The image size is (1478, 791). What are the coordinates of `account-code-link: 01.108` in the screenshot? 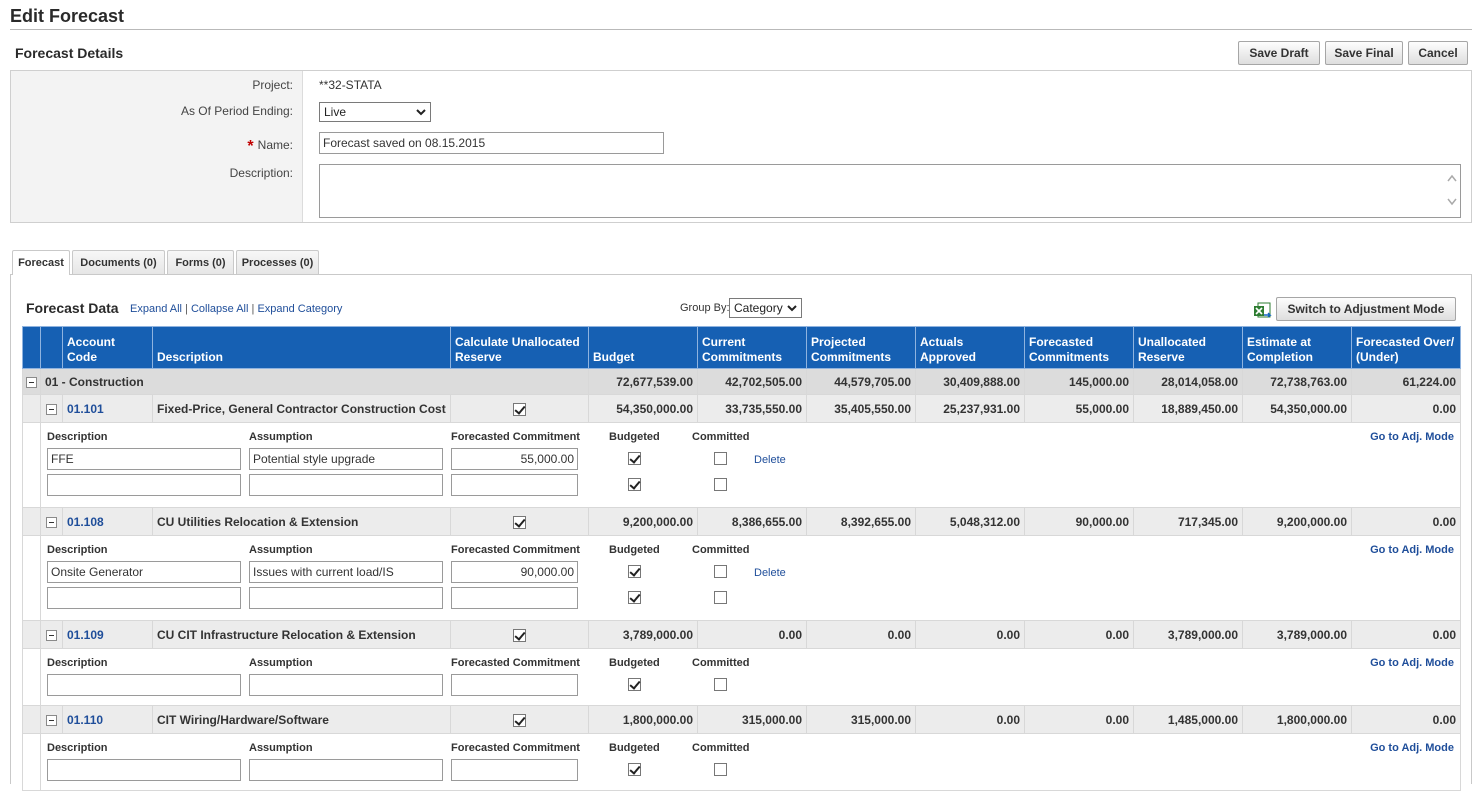 It's located at (107, 521).